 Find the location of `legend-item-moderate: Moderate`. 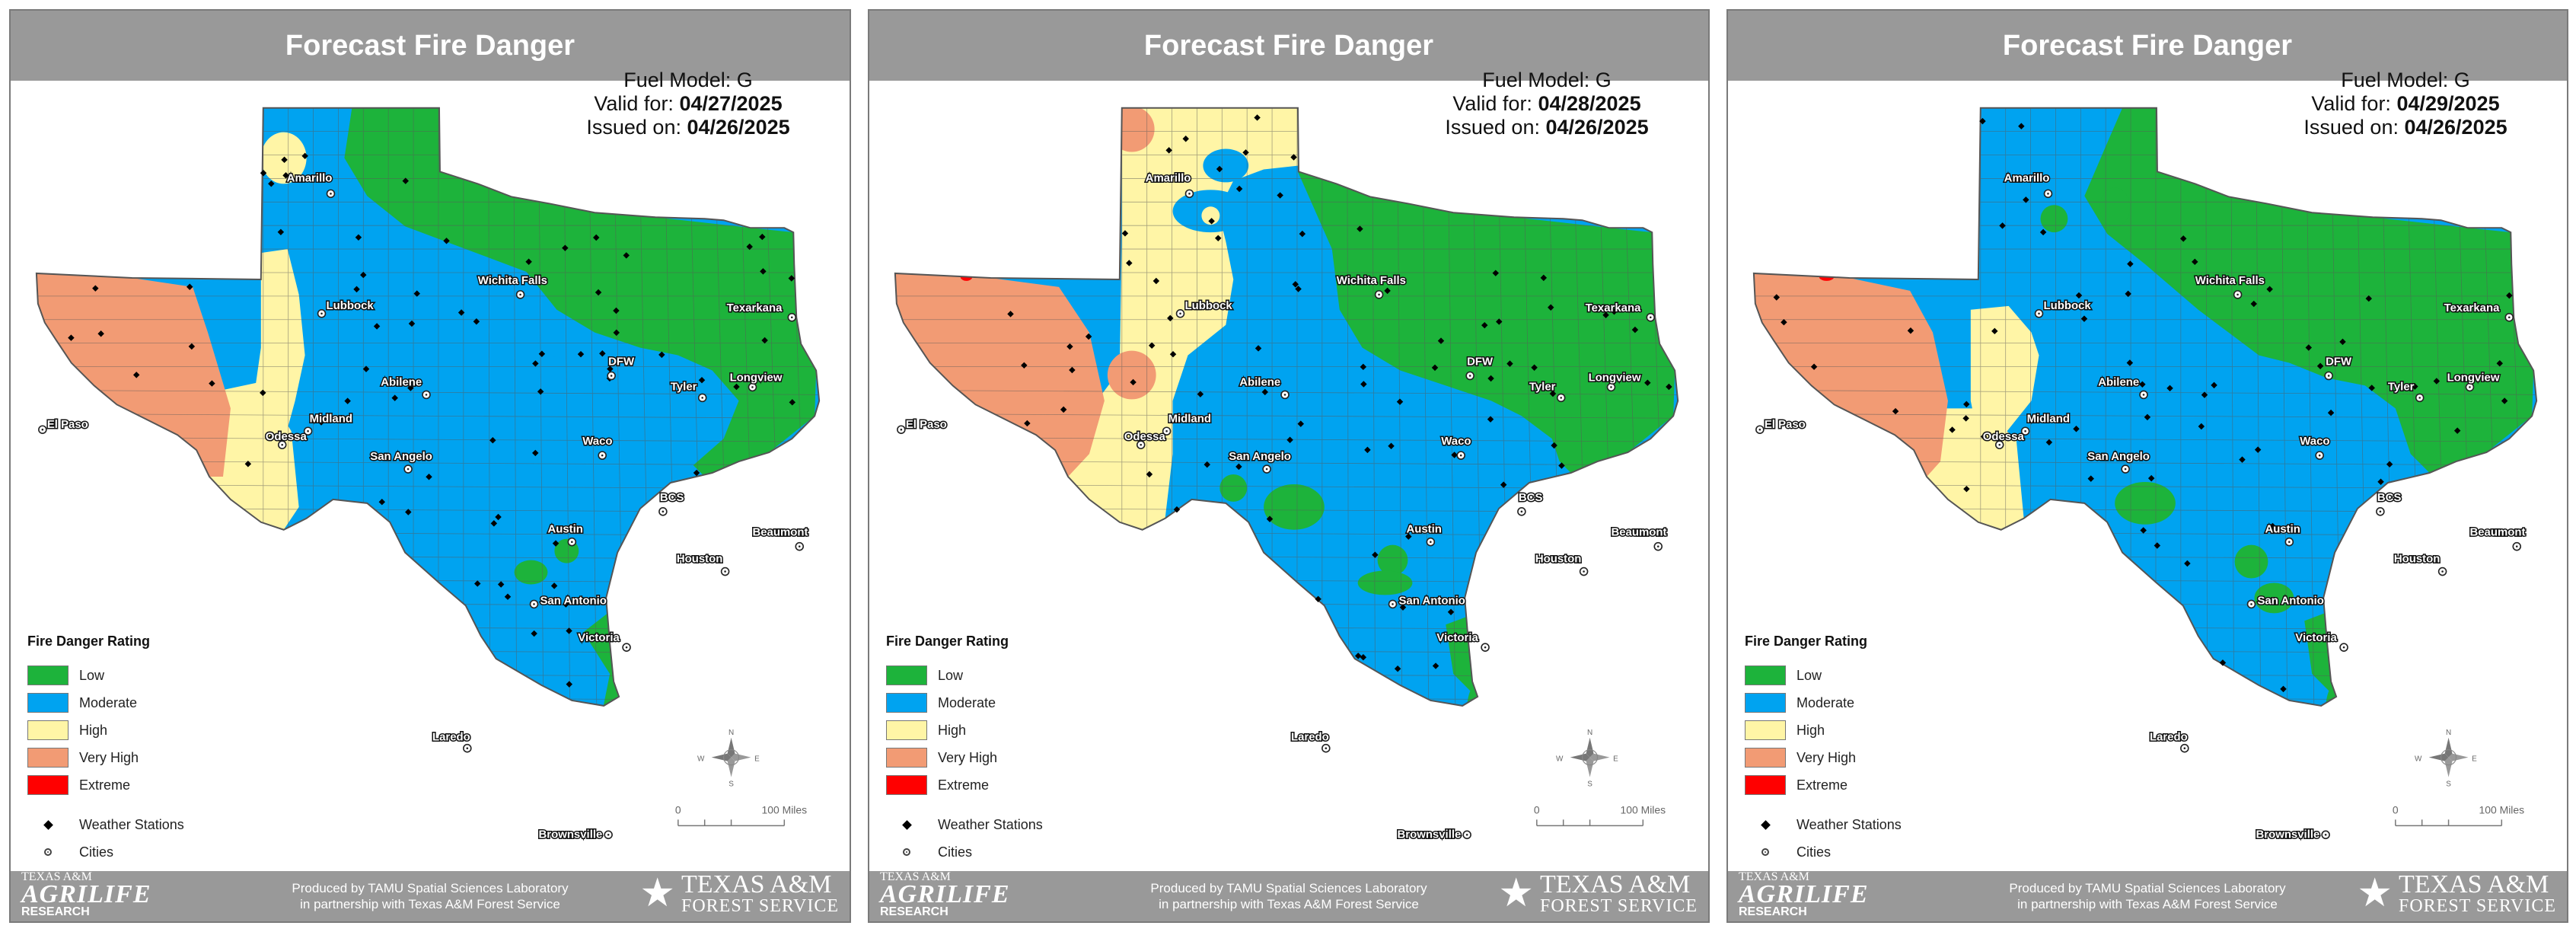

legend-item-moderate: Moderate is located at coordinates (941, 703).